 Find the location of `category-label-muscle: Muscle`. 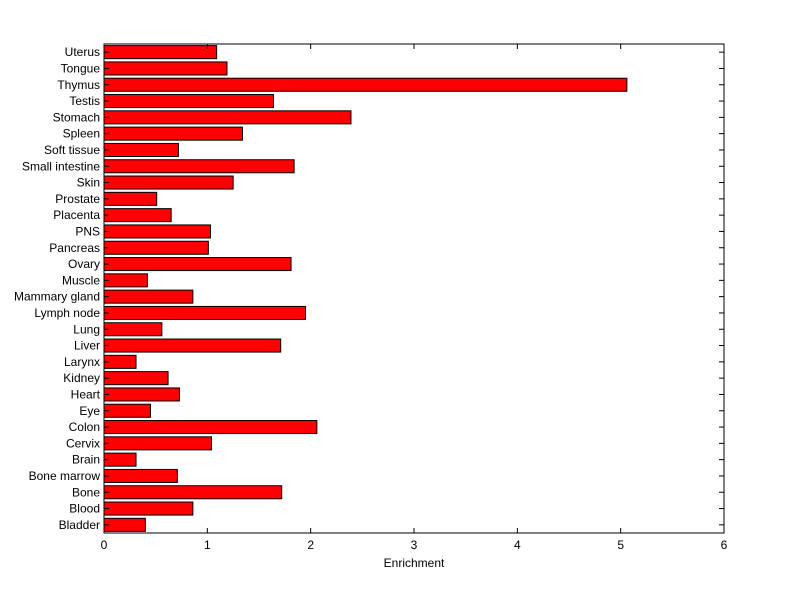

category-label-muscle: Muscle is located at coordinates (81, 280).